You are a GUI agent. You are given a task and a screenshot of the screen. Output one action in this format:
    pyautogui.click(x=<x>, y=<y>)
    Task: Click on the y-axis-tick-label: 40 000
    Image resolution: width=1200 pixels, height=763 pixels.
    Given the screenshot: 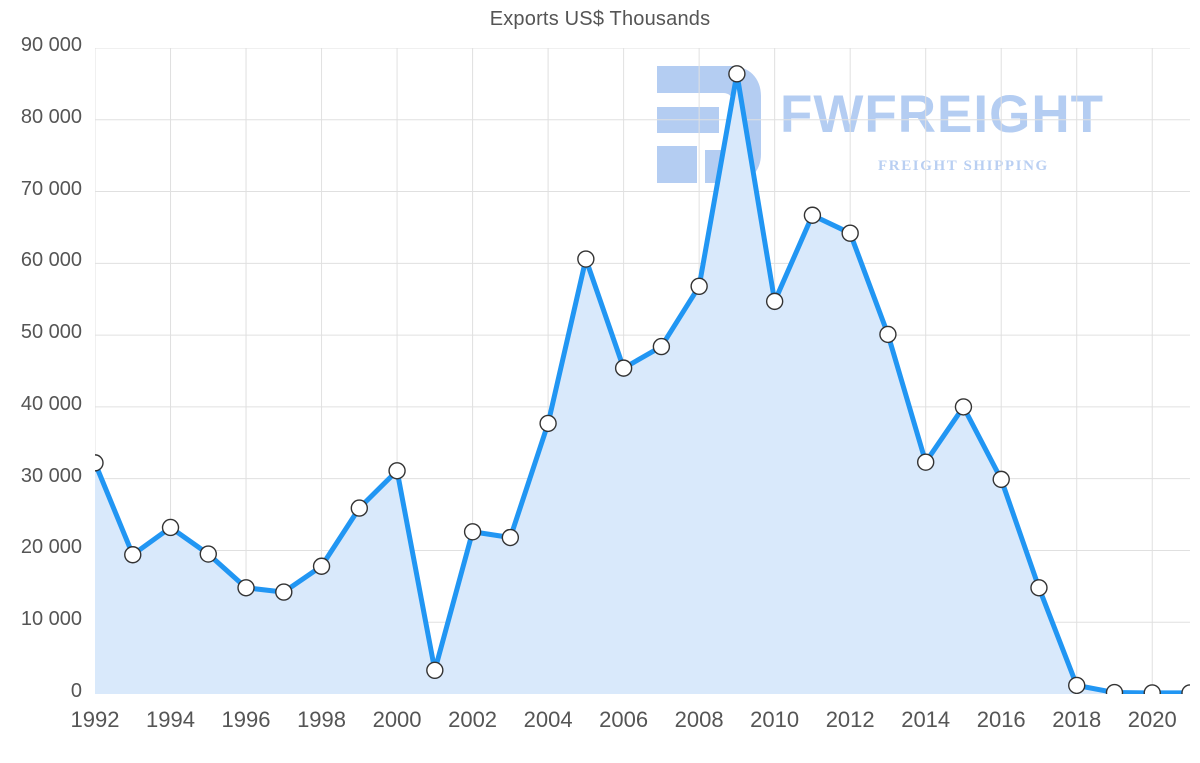 What is the action you would take?
    pyautogui.click(x=51, y=403)
    